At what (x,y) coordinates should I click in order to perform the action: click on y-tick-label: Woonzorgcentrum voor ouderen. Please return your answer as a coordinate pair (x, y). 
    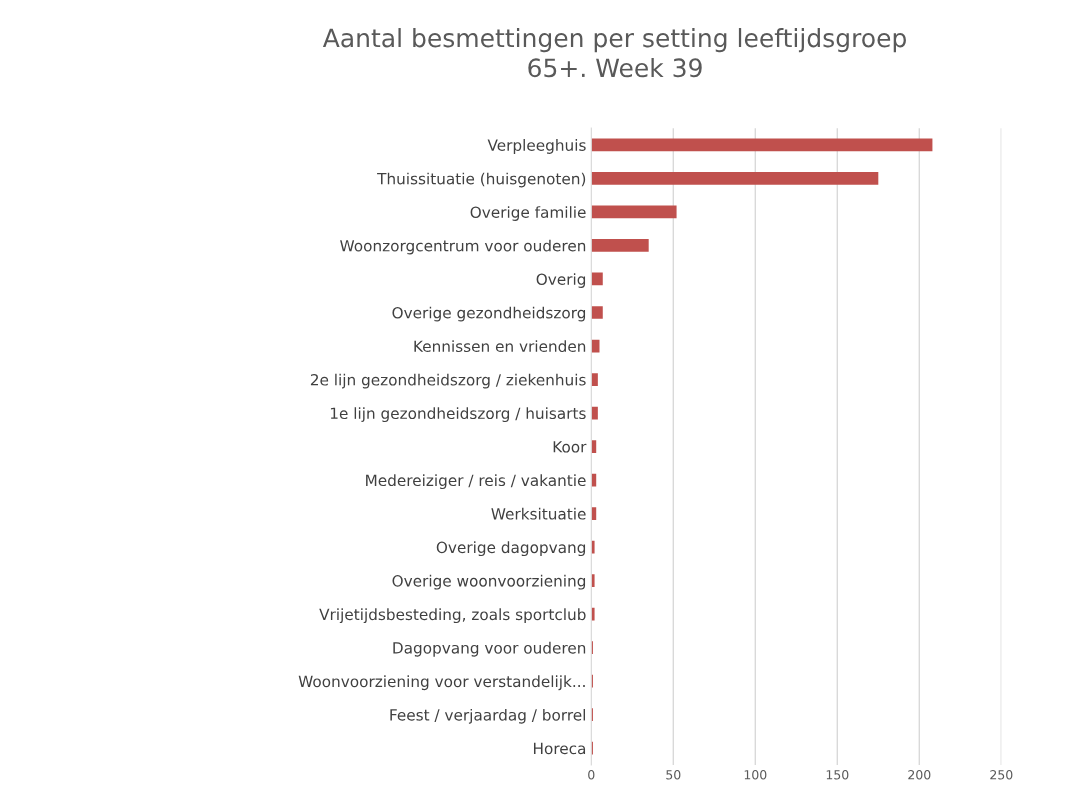
    Looking at the image, I should click on (463, 247).